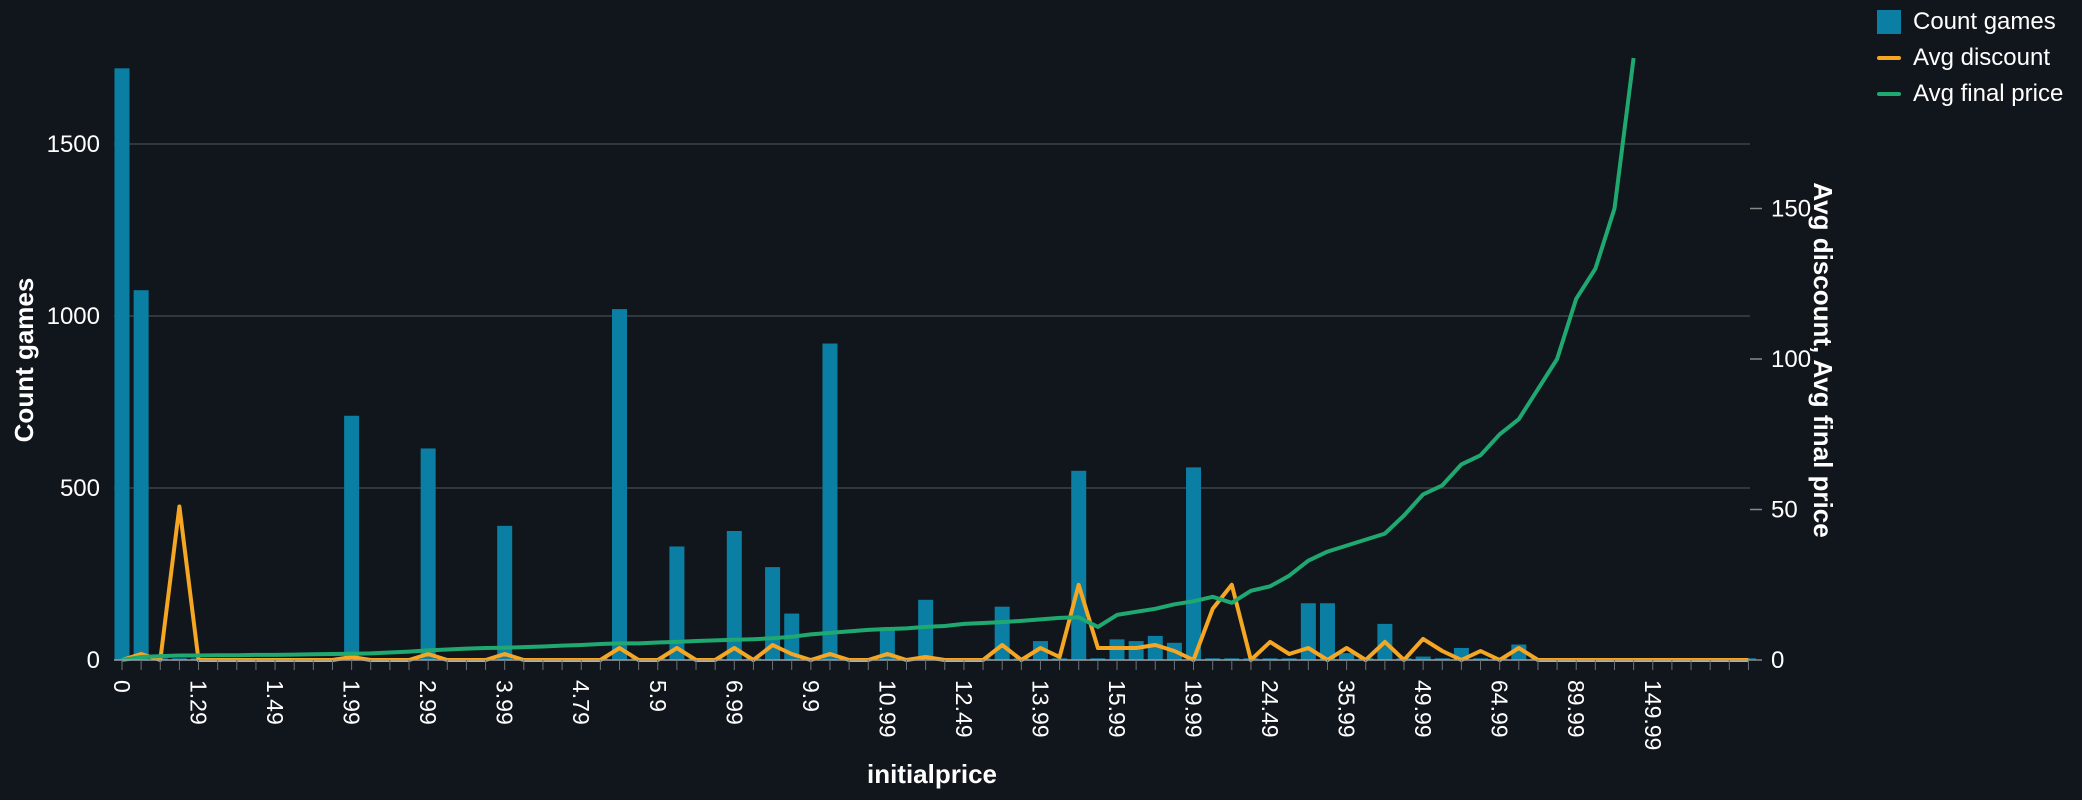  I want to click on x-tick-label: 64.99, so click(1500, 709).